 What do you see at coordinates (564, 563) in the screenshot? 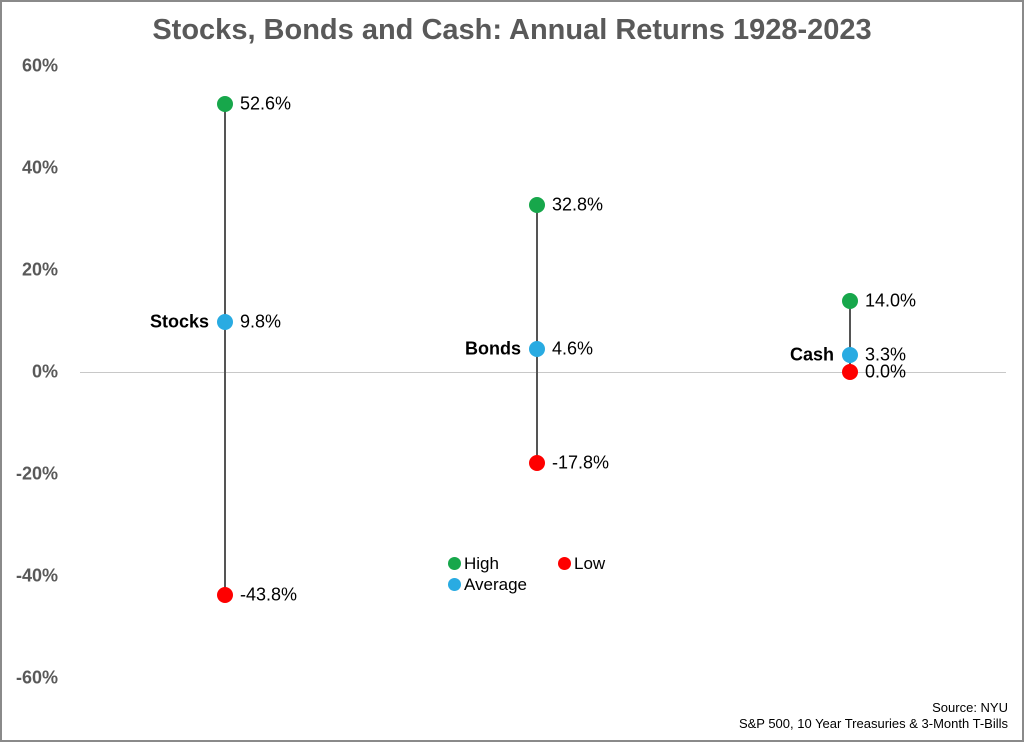
I see `low-dot-icon` at bounding box center [564, 563].